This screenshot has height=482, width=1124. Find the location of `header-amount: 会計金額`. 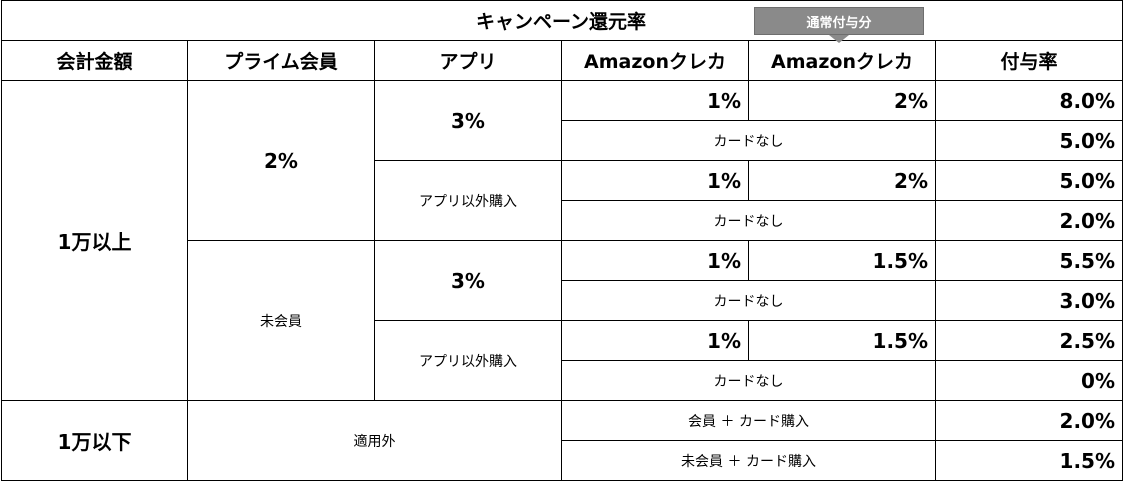

header-amount: 会計金額 is located at coordinates (94, 62).